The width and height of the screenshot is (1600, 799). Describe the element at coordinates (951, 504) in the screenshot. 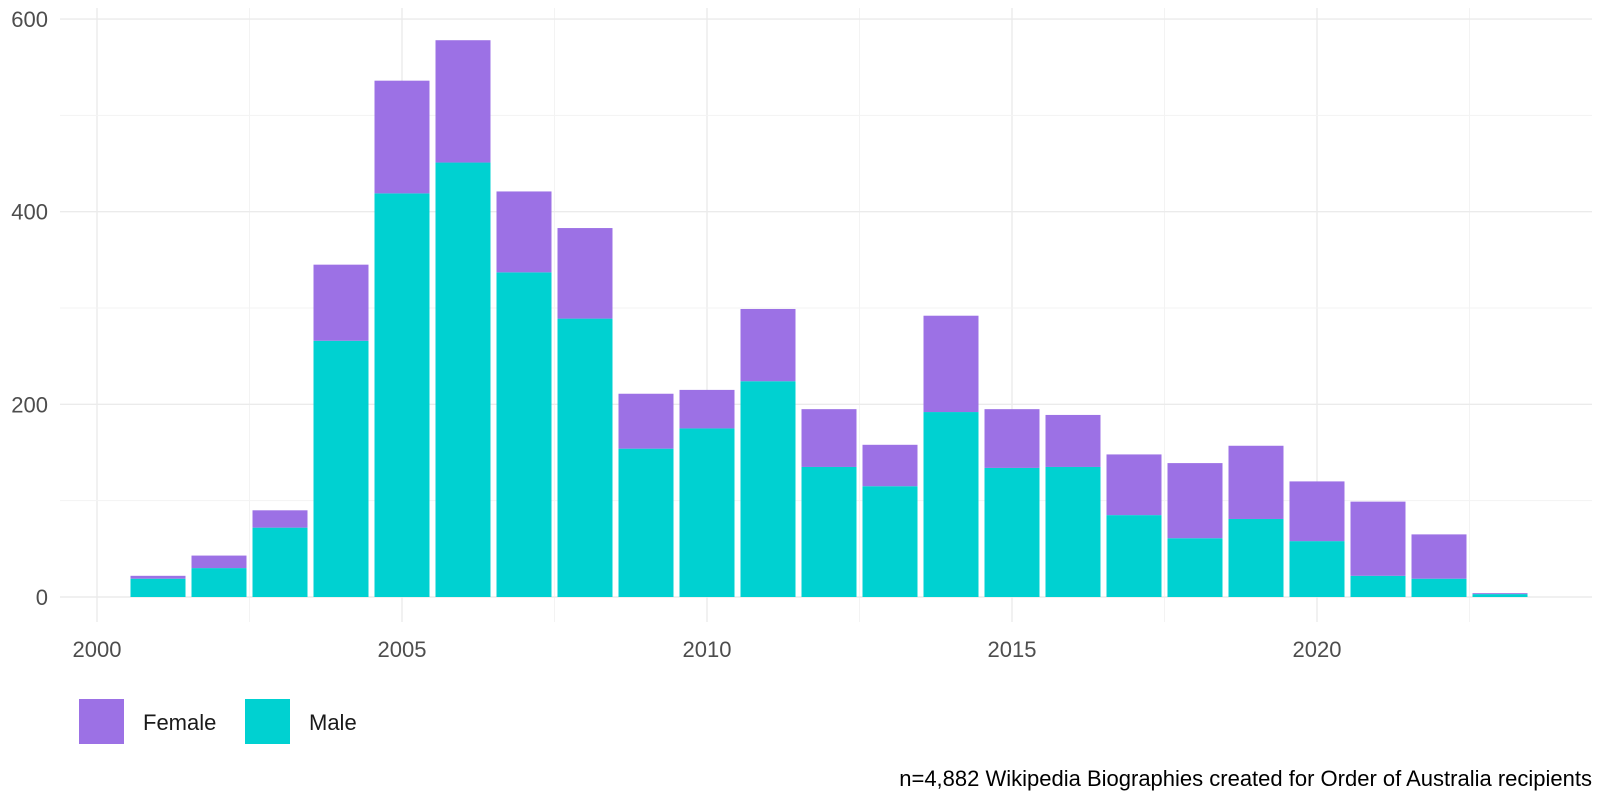

I see `bar-male-2014` at that location.